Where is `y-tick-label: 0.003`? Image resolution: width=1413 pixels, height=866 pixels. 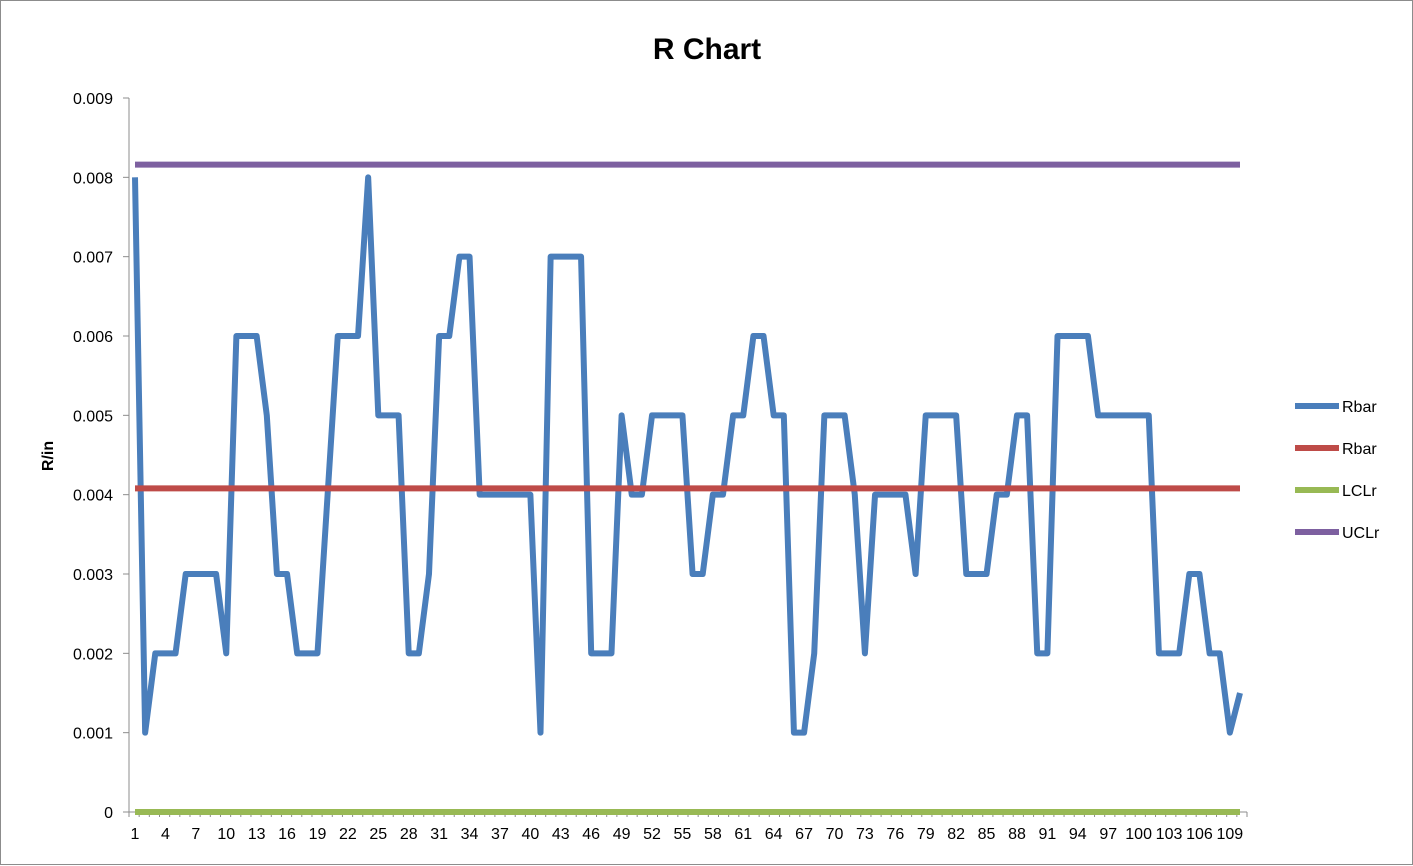
y-tick-label: 0.003 is located at coordinates (93, 575).